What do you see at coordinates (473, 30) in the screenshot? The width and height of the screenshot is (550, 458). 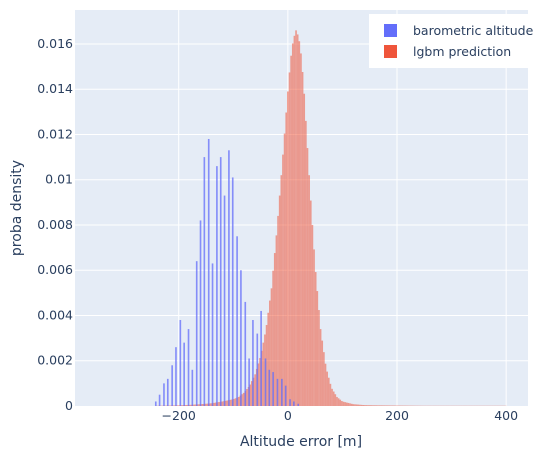 I see `legend-label-barometric: barometric altitude` at bounding box center [473, 30].